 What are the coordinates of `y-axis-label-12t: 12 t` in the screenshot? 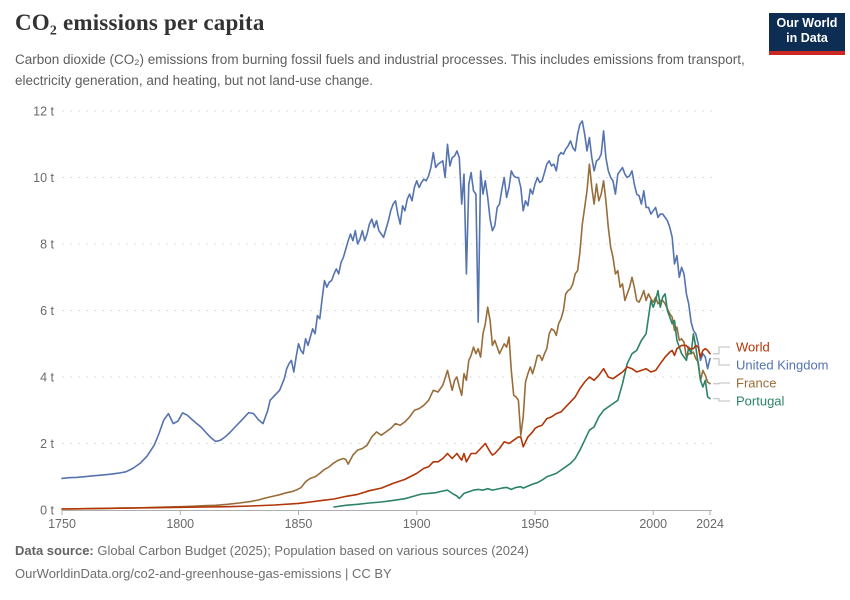 It's located at (43, 112).